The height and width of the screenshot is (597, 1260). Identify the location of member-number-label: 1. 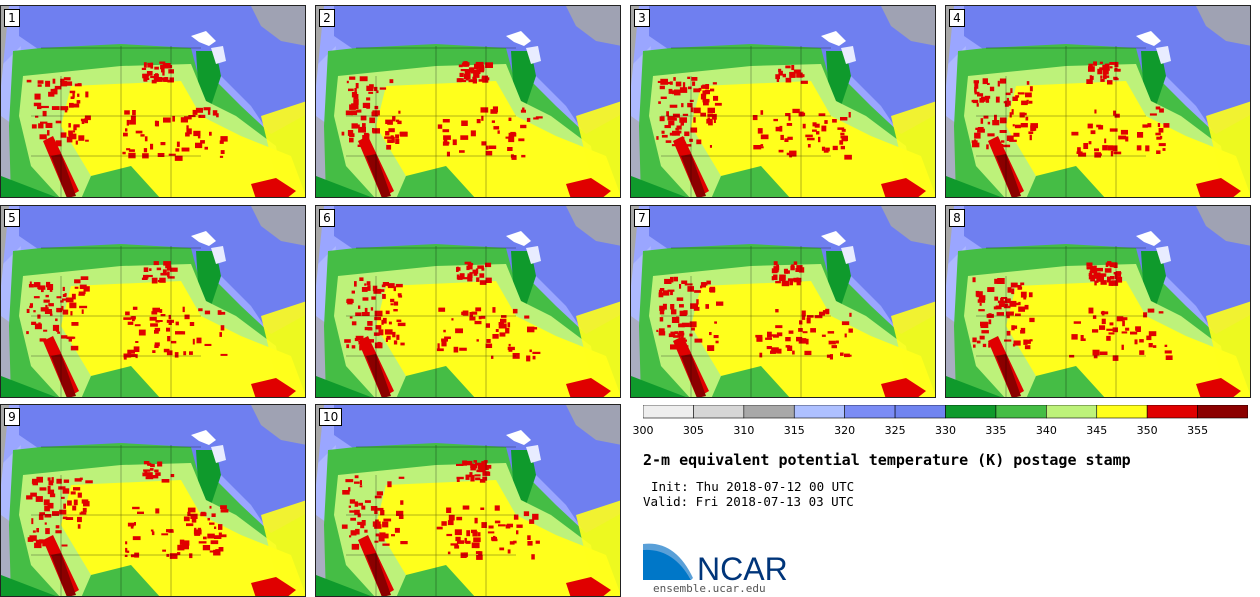
(12, 18).